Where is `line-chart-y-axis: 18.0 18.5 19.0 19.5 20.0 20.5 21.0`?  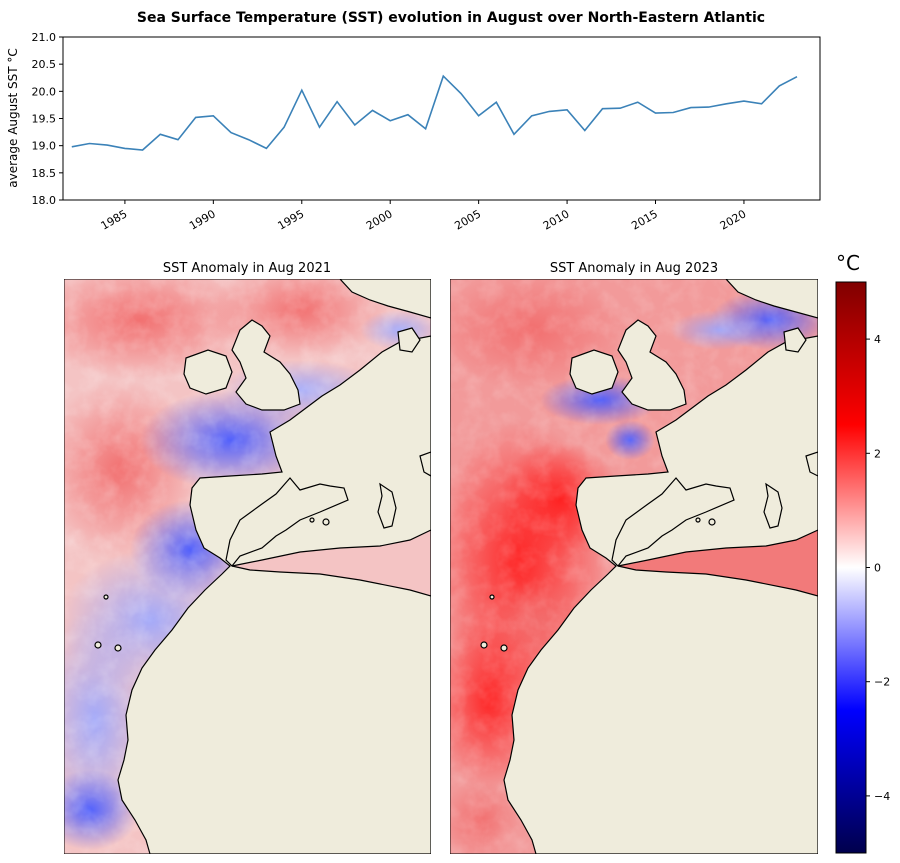 line-chart-y-axis: 18.0 18.5 19.0 19.5 20.0 20.5 21.0 is located at coordinates (47, 119).